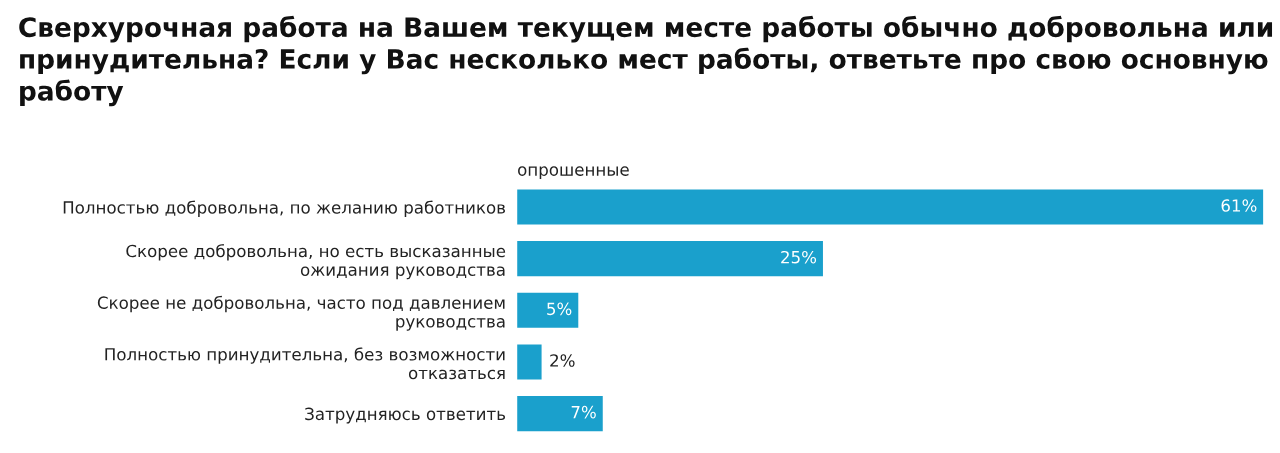  Describe the element at coordinates (559, 309) in the screenshot. I see `data-label: 5%` at that location.